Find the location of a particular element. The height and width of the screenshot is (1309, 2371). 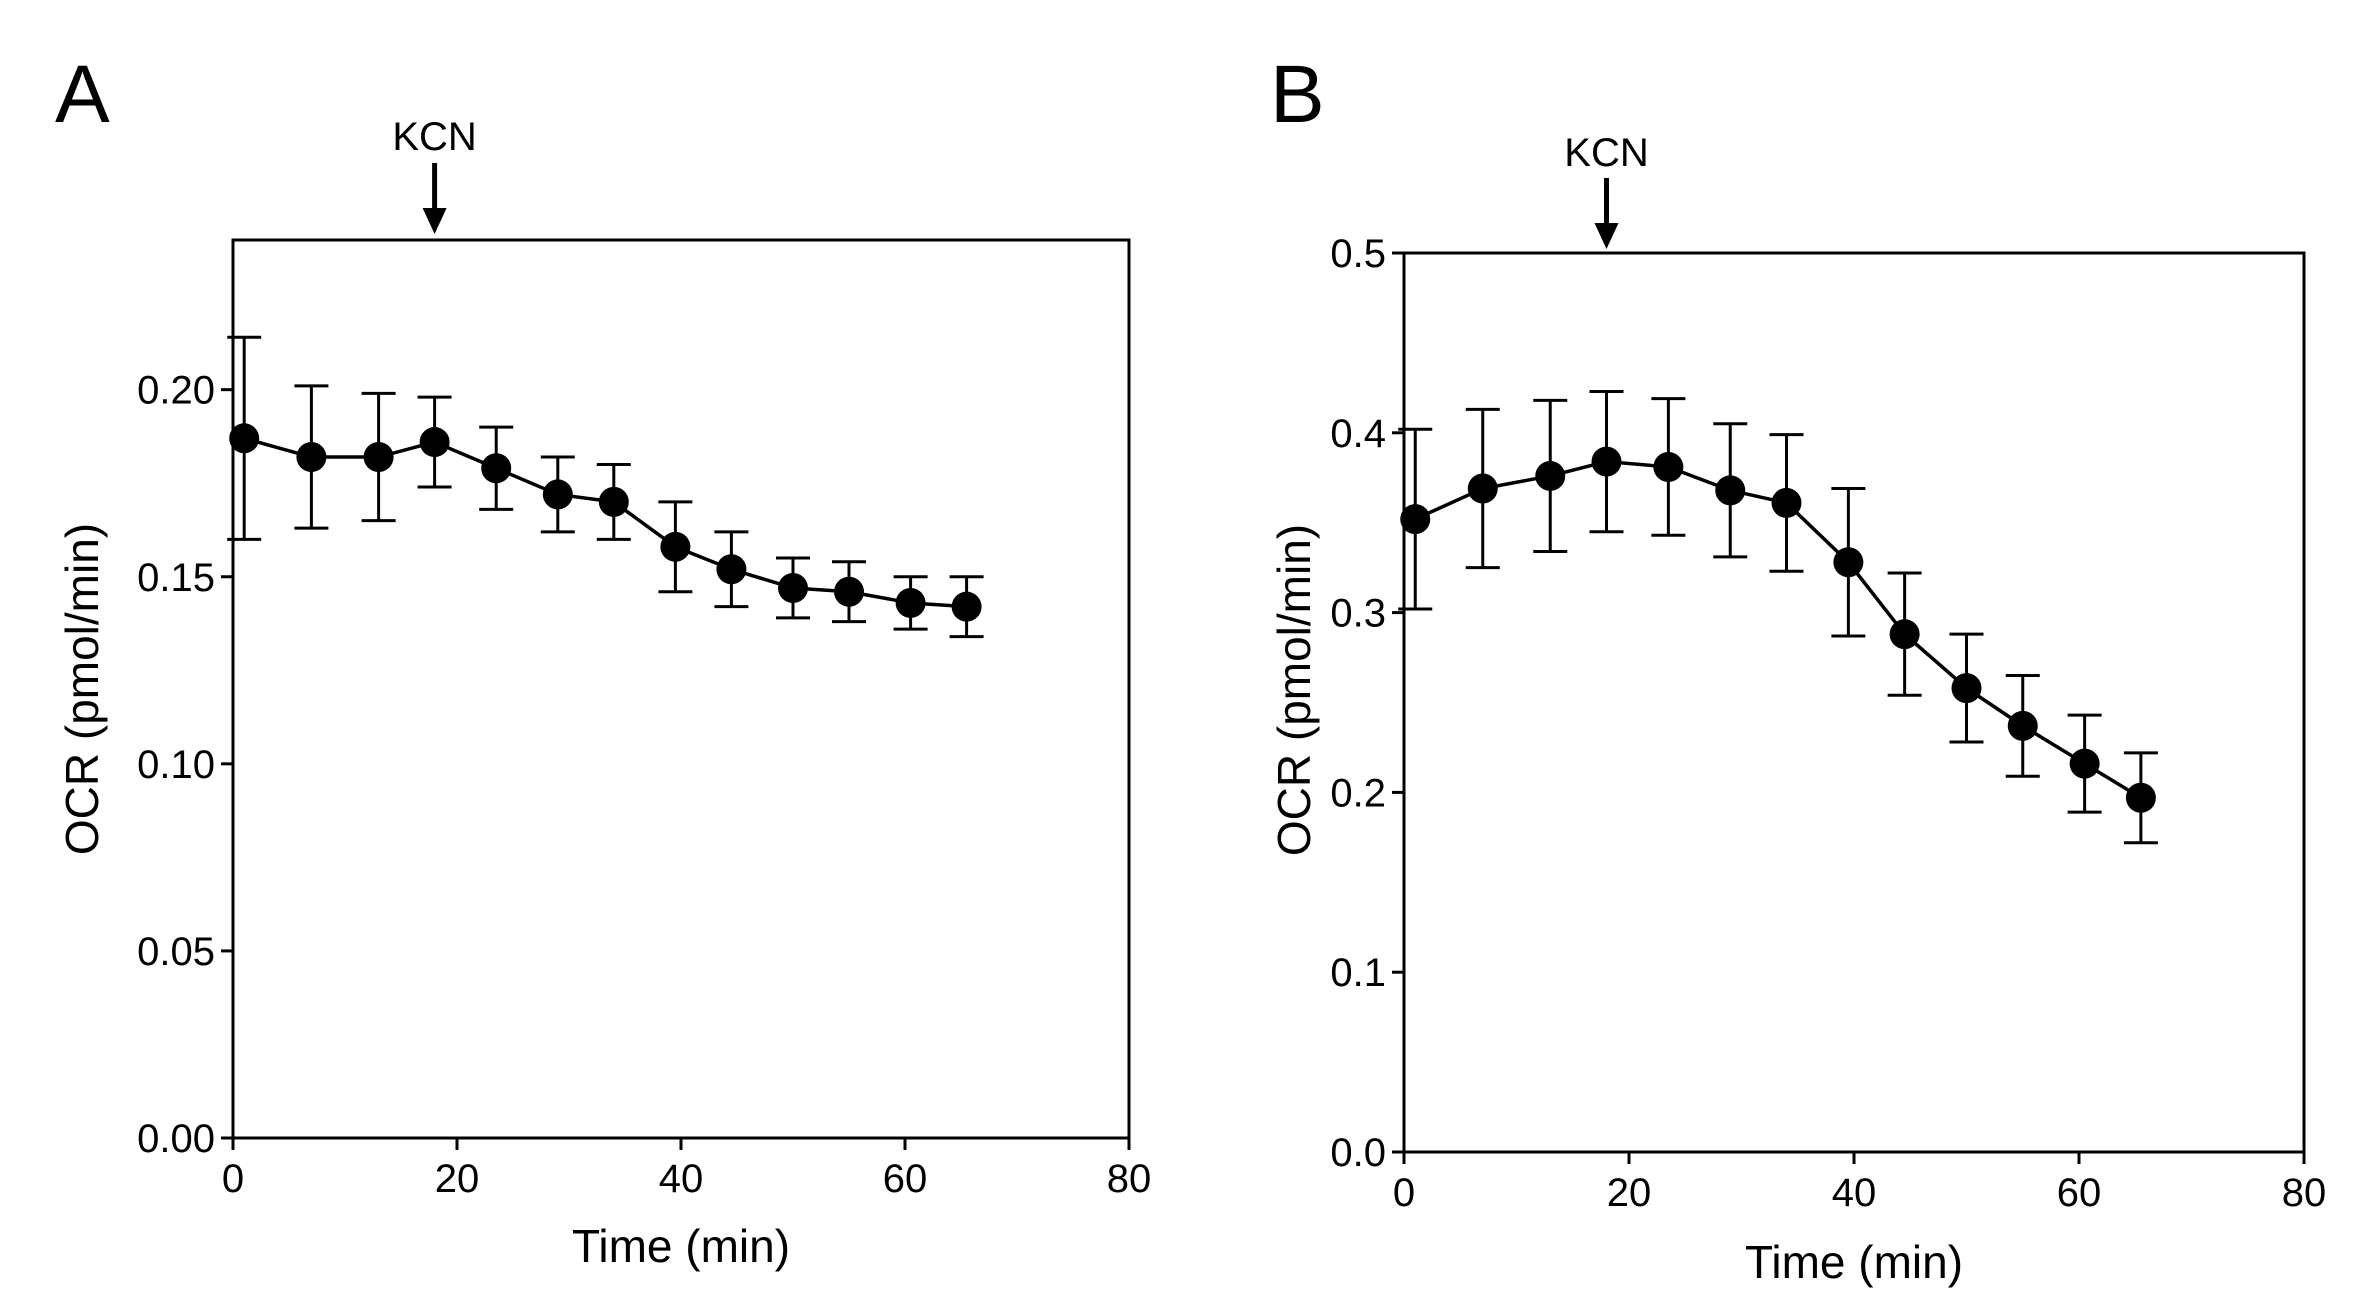

series-ocr-a is located at coordinates (605, 487).